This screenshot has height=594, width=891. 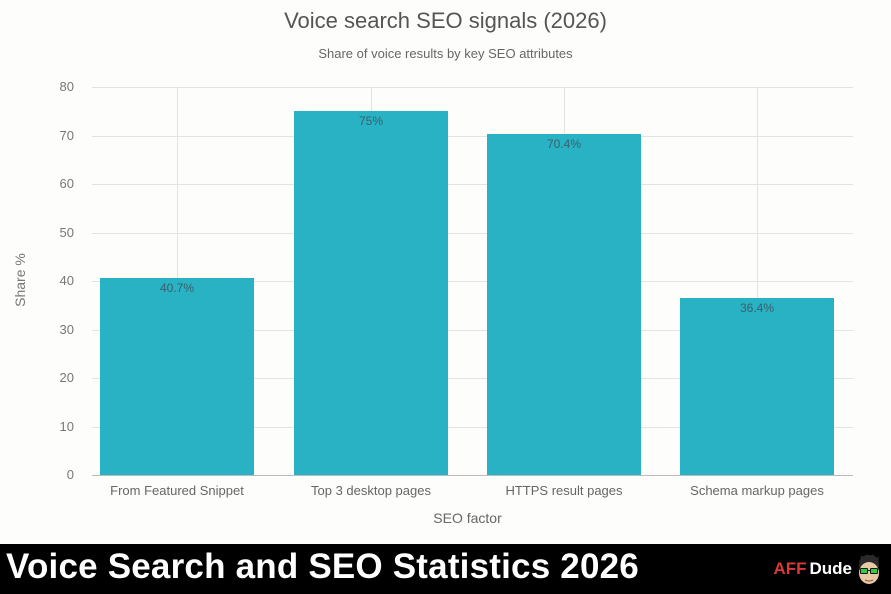 What do you see at coordinates (564, 143) in the screenshot?
I see `bar-value-label: 70.4%` at bounding box center [564, 143].